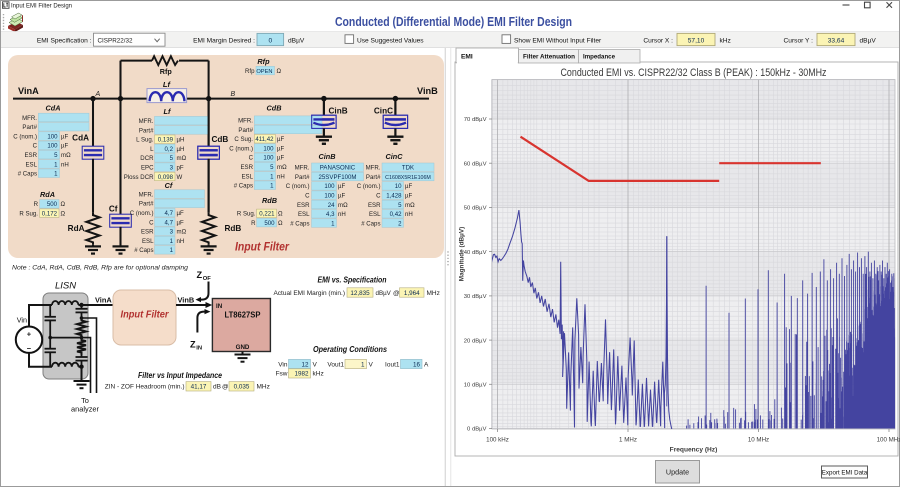 This screenshot has width=900, height=487. What do you see at coordinates (628, 440) in the screenshot?
I see `svg-text: 1 MHz` at bounding box center [628, 440].